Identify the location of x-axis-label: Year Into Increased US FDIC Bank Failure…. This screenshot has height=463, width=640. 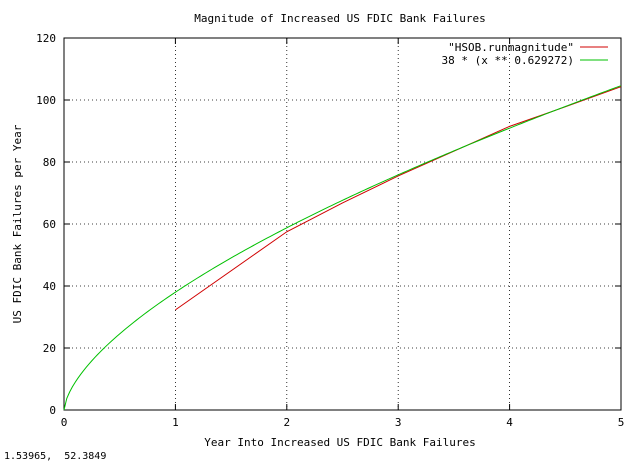
(340, 442).